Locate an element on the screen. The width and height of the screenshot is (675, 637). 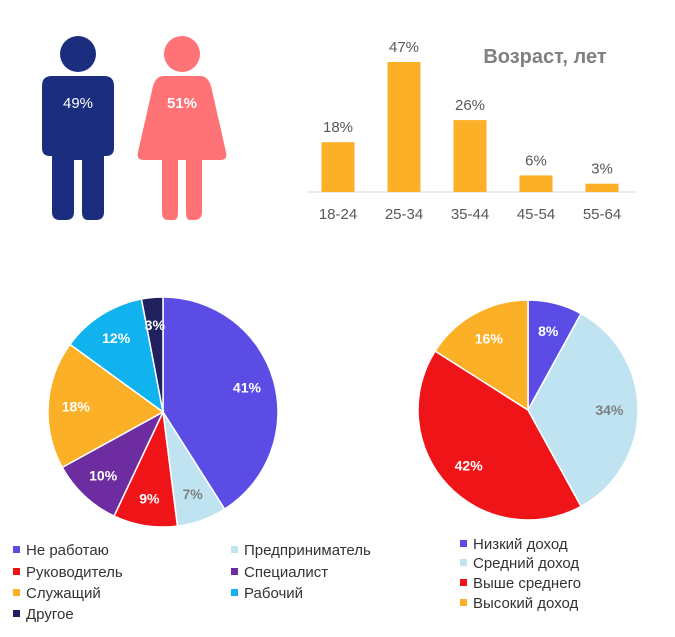
age-chart-title: Возраст, лет is located at coordinates (545, 57).